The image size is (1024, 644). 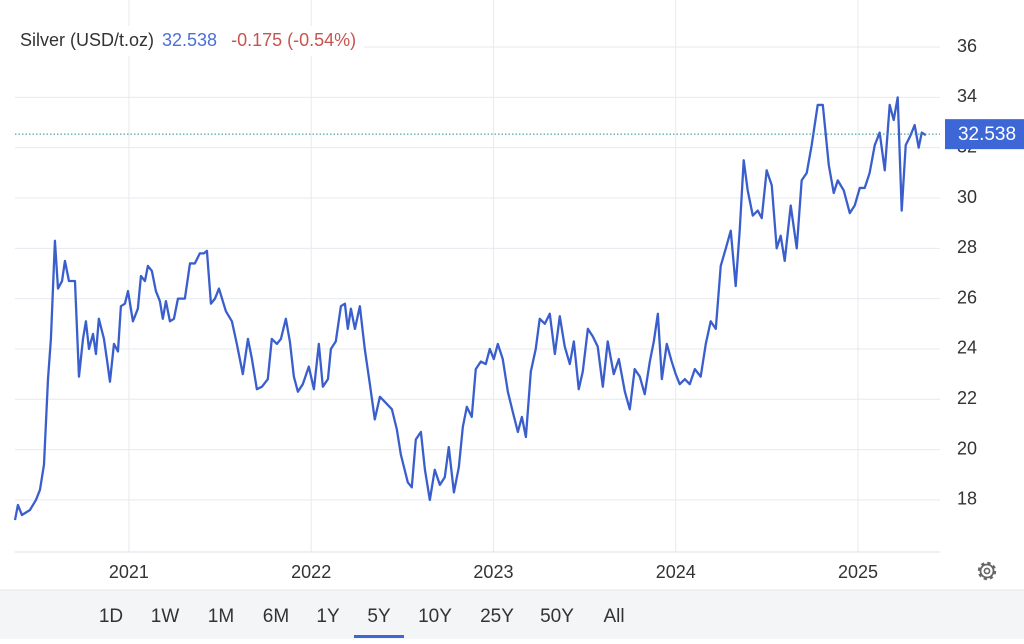 I want to click on range-button: 1W, so click(x=165, y=616).